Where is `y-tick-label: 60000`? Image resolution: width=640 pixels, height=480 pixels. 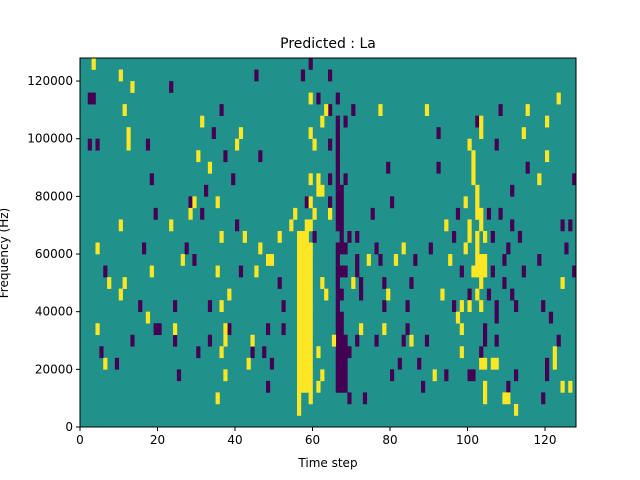 y-tick-label: 60000 is located at coordinates (54, 254).